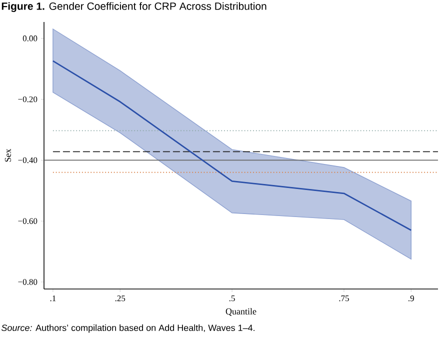  I want to click on x-tick-label: .5, so click(232, 299).